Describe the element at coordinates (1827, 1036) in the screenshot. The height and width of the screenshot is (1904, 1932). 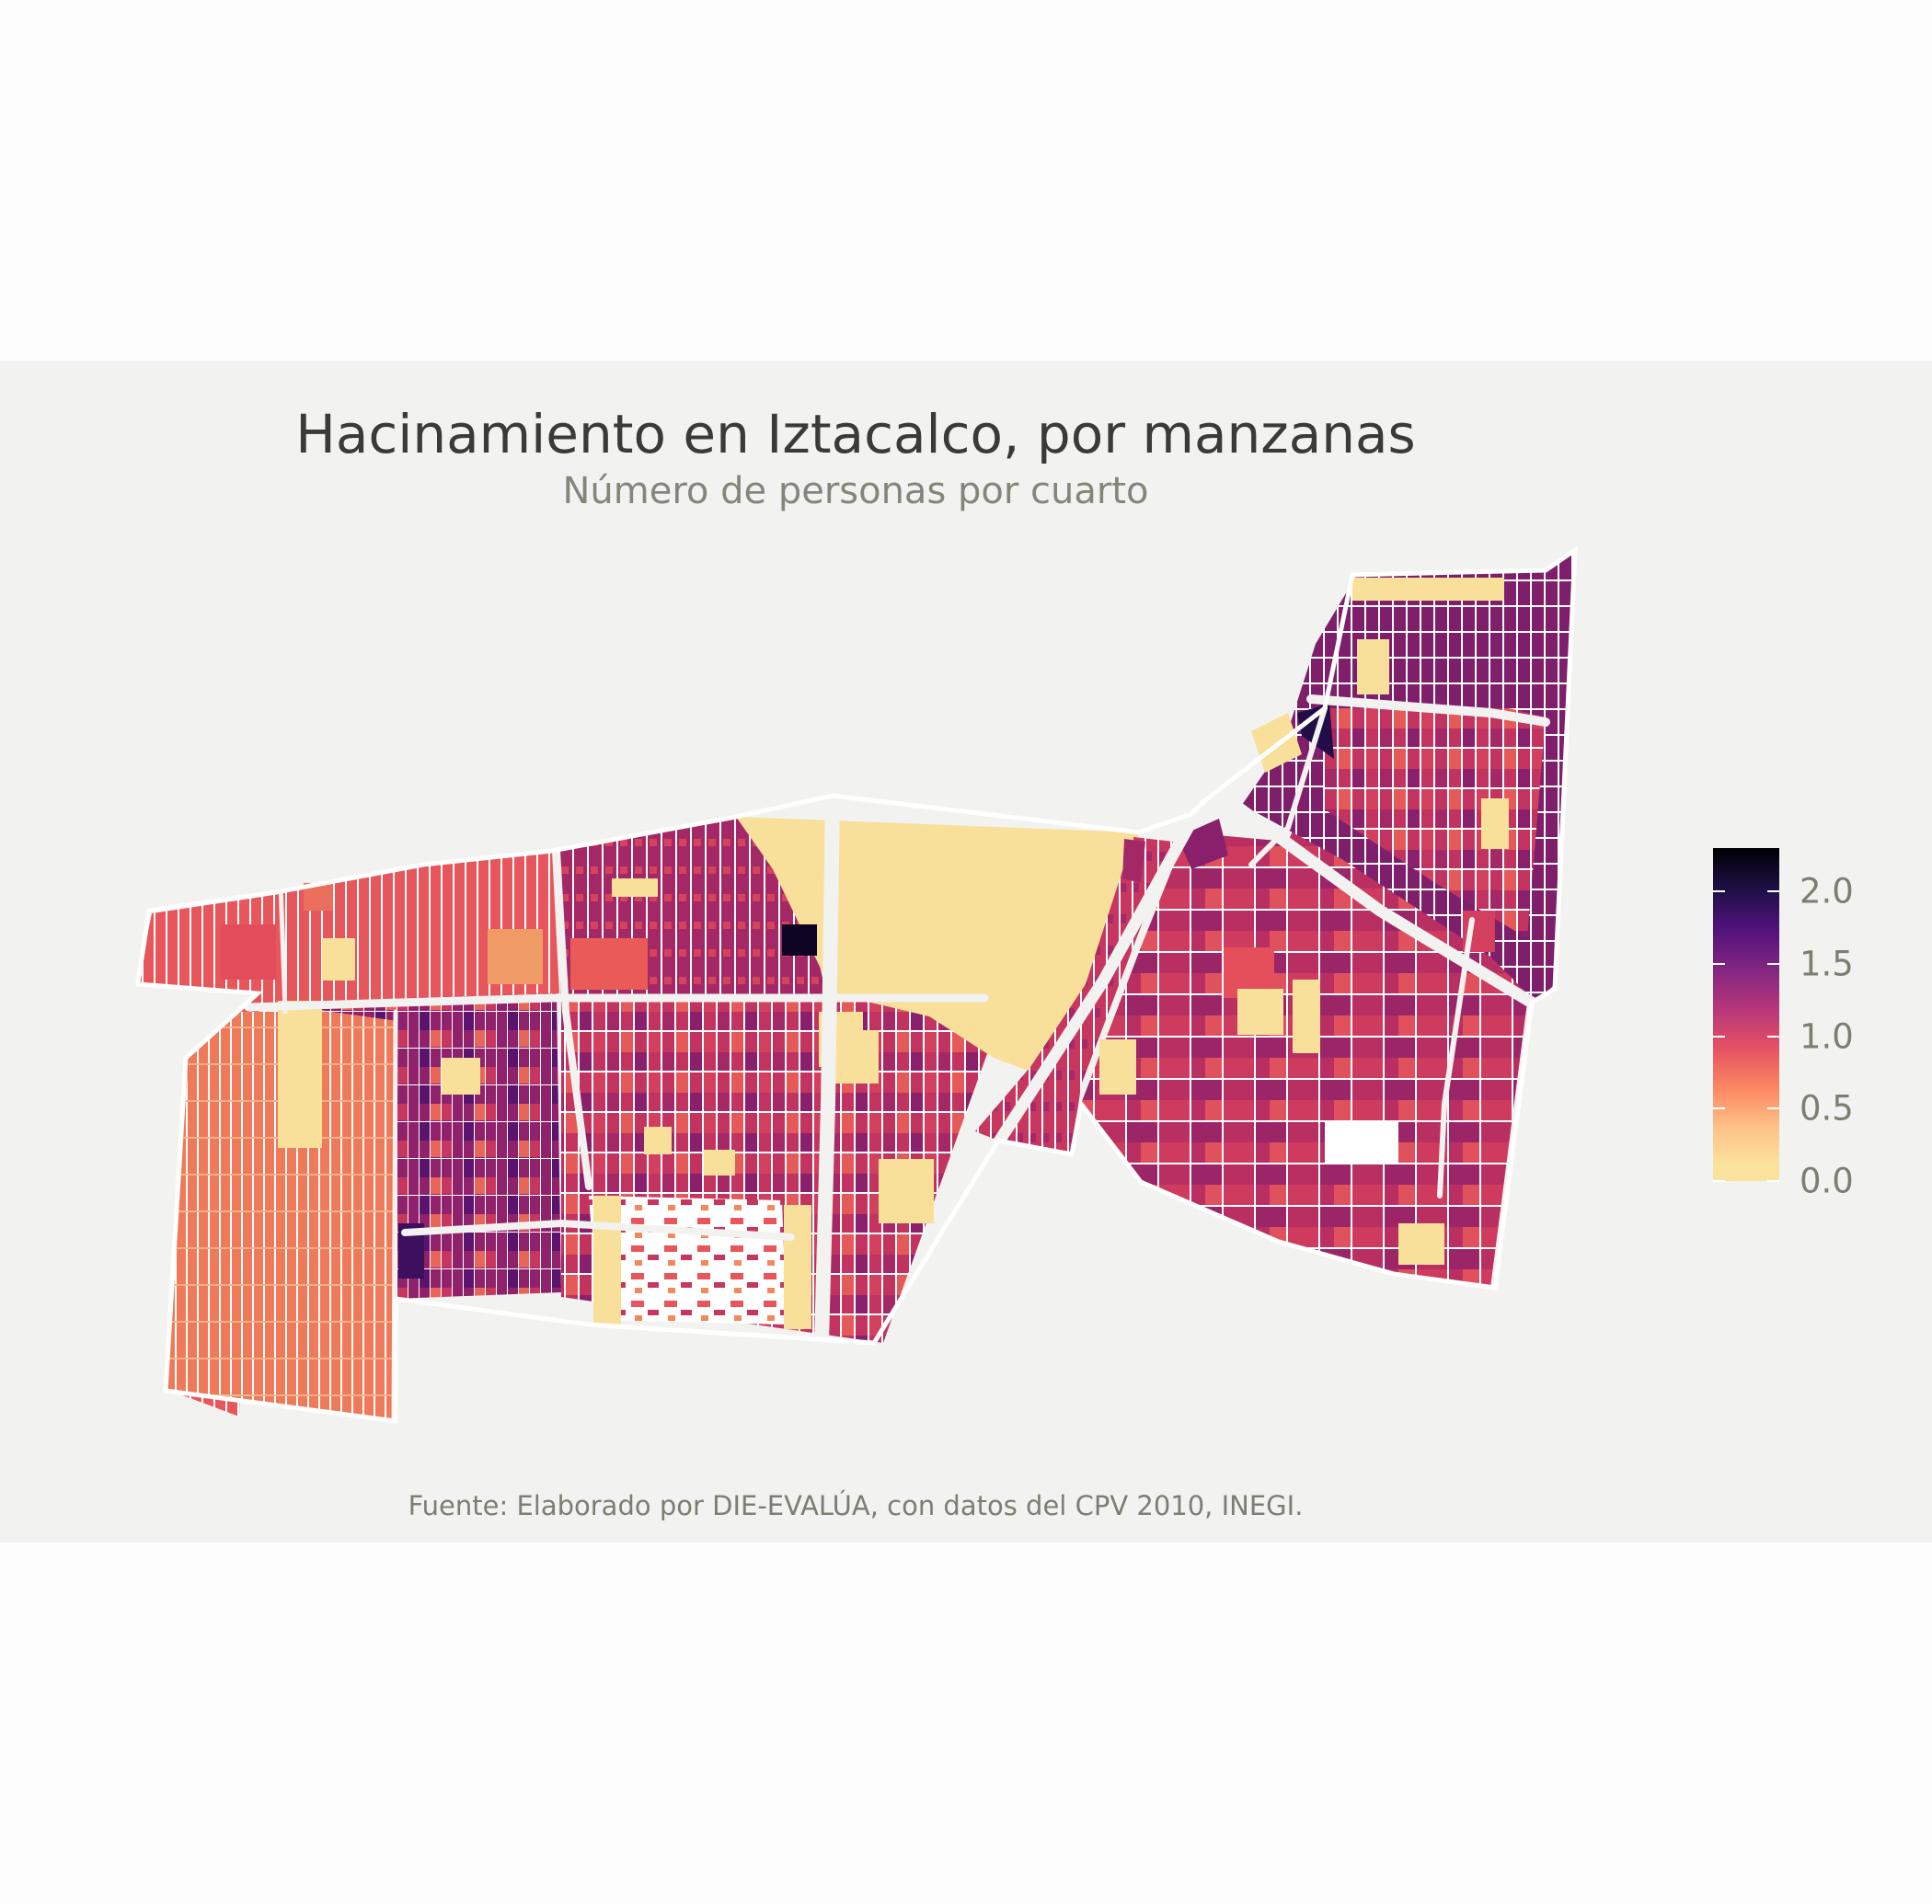
I see `legend-label: 1.0` at that location.